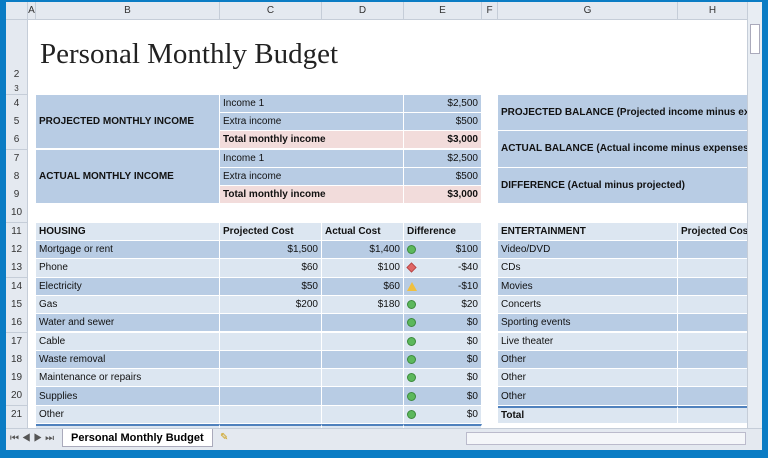 The image size is (768, 458). What do you see at coordinates (17, 52) in the screenshot?
I see `row-header: 2` at bounding box center [17, 52].